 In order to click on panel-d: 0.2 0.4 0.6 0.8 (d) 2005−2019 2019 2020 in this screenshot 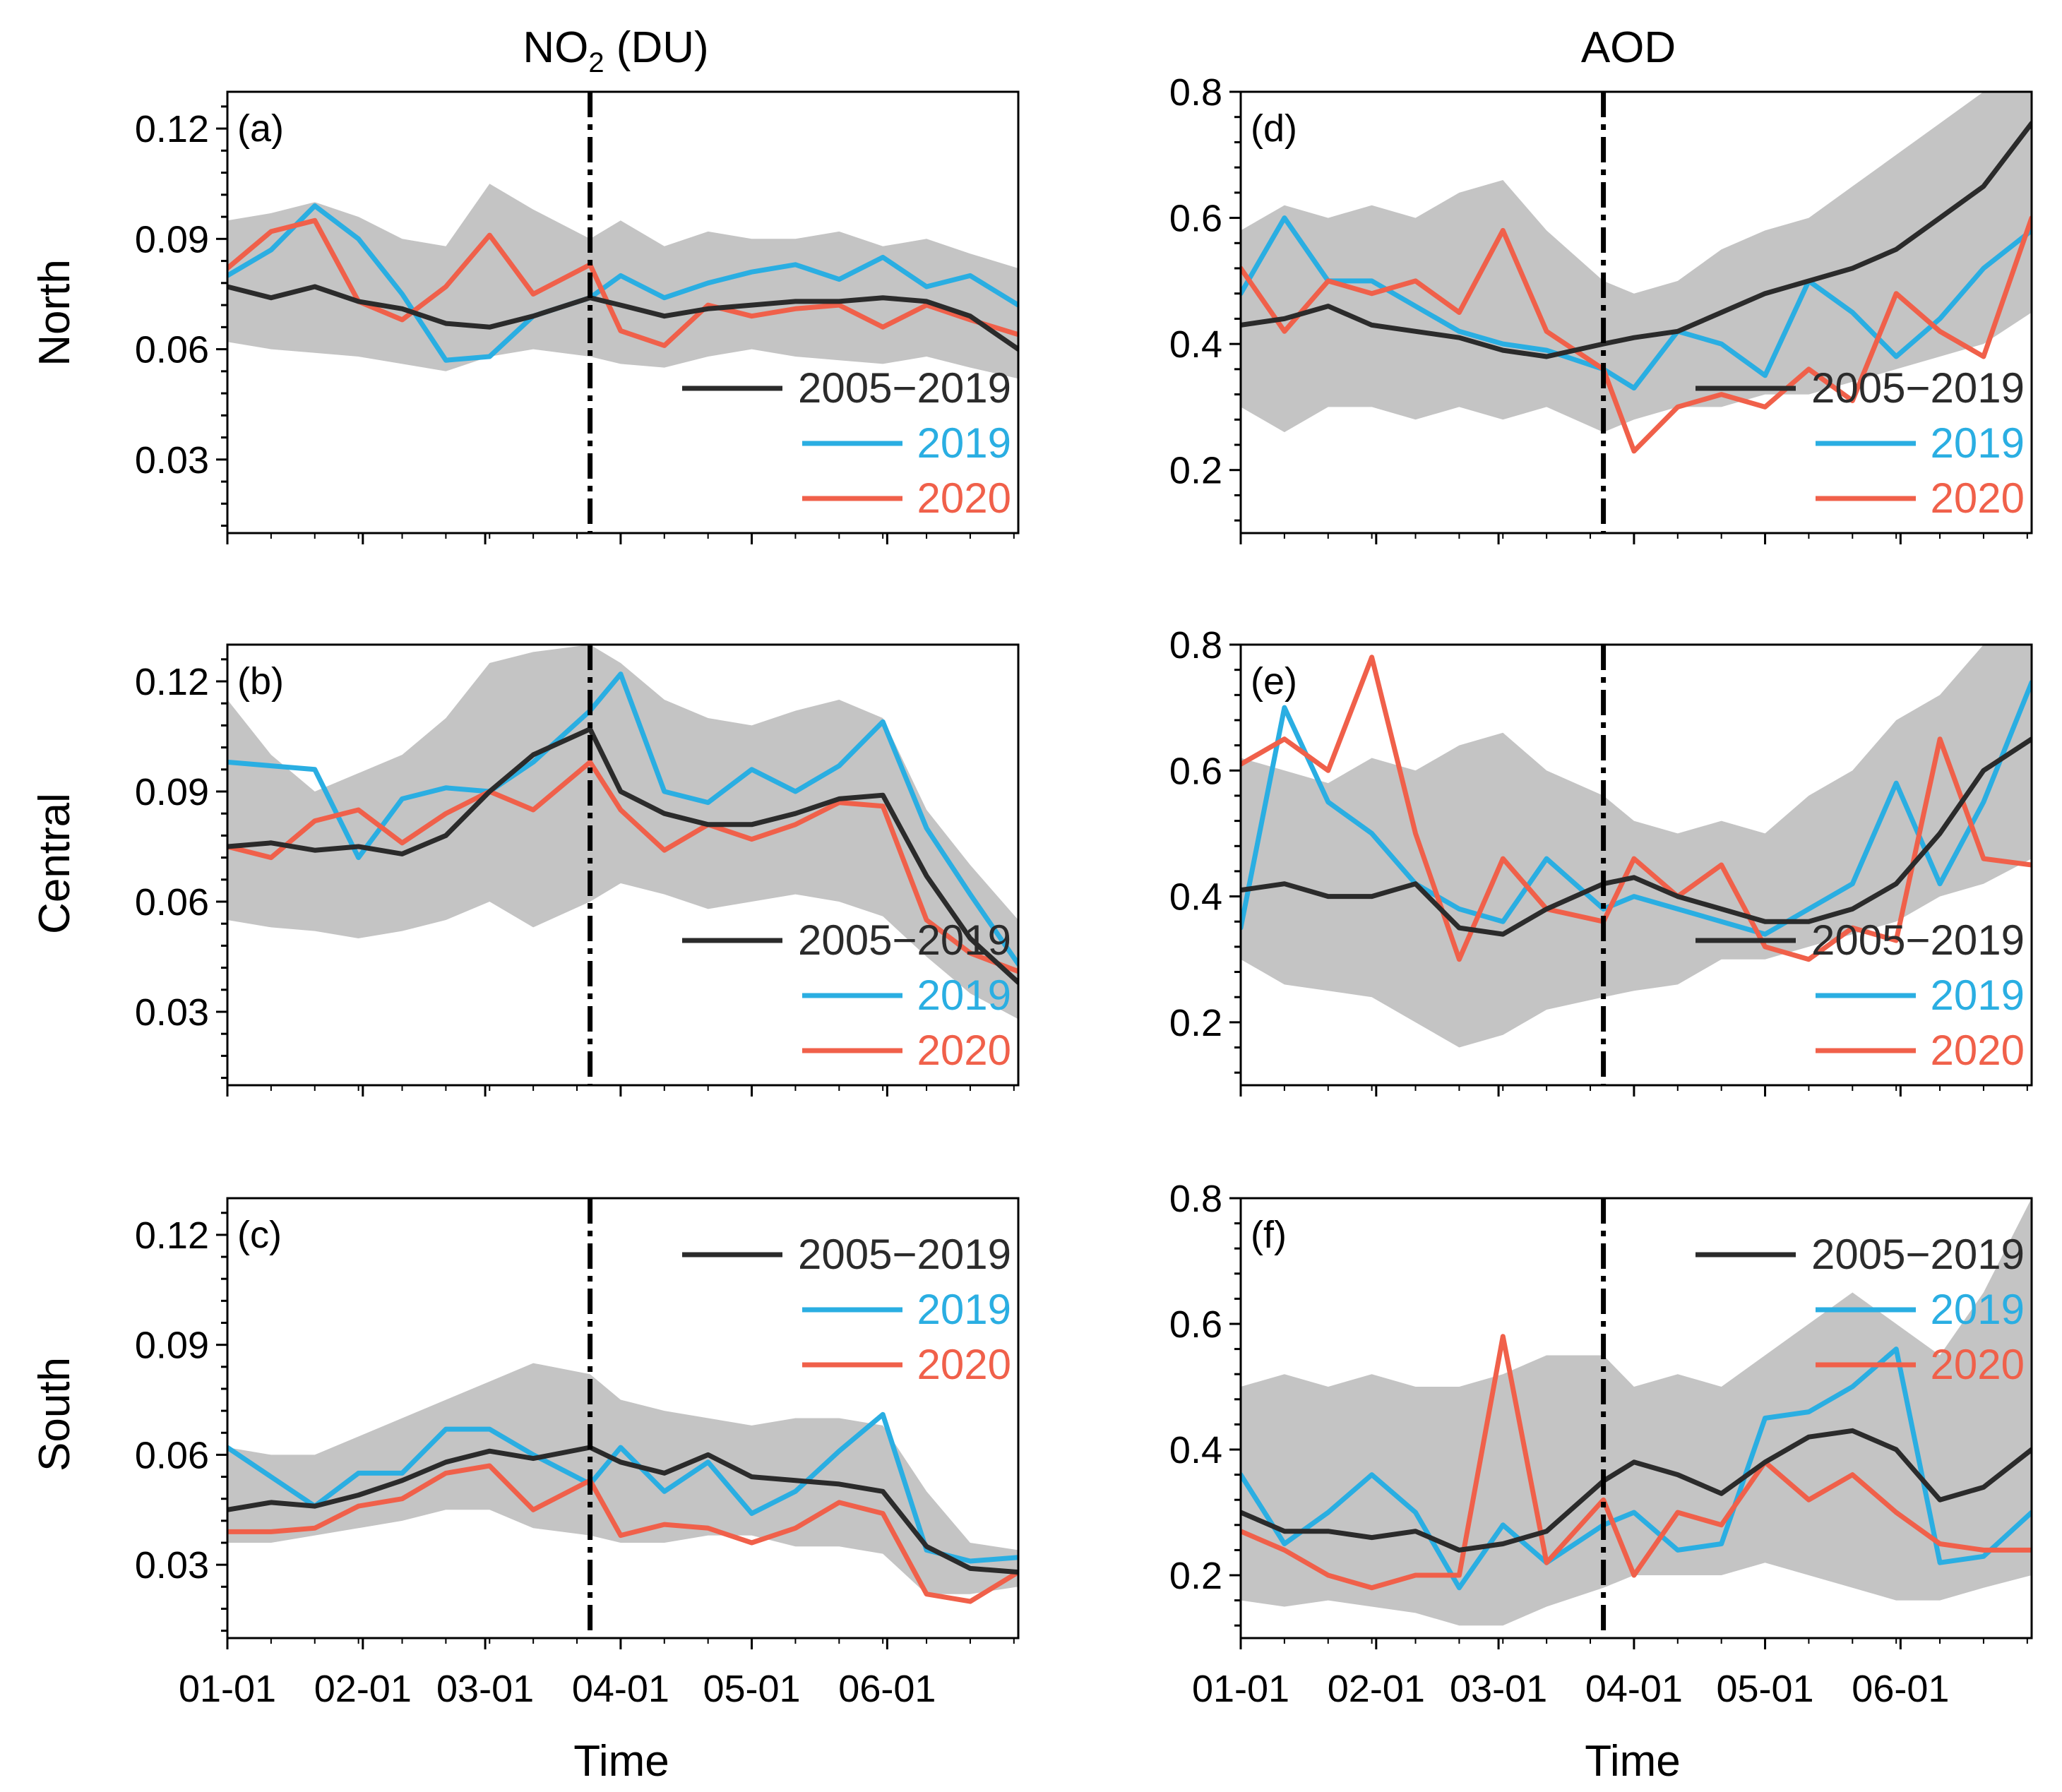, I will do `click(1601, 307)`.